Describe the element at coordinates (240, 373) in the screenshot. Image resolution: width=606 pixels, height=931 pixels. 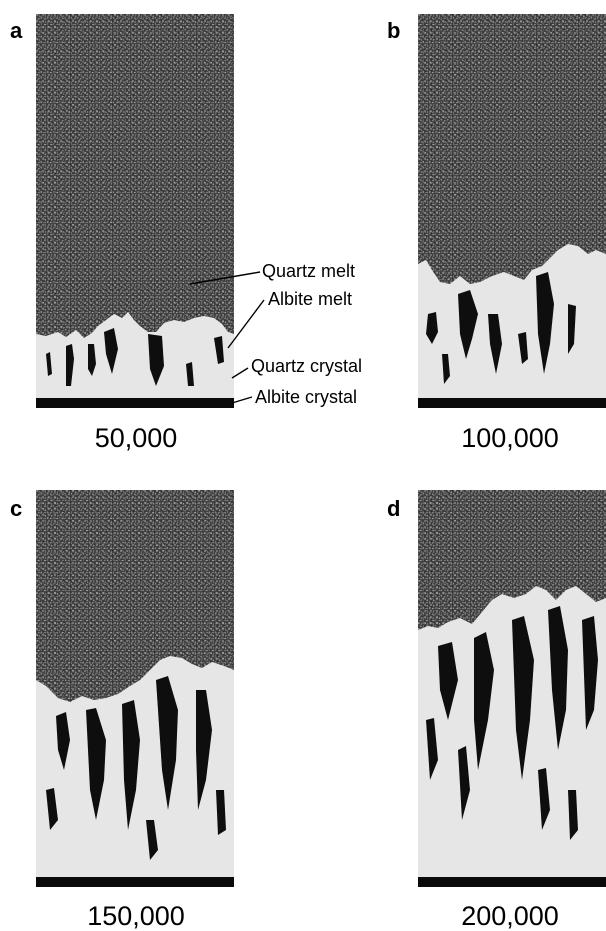
I see `leader-quartz-crystal` at that location.